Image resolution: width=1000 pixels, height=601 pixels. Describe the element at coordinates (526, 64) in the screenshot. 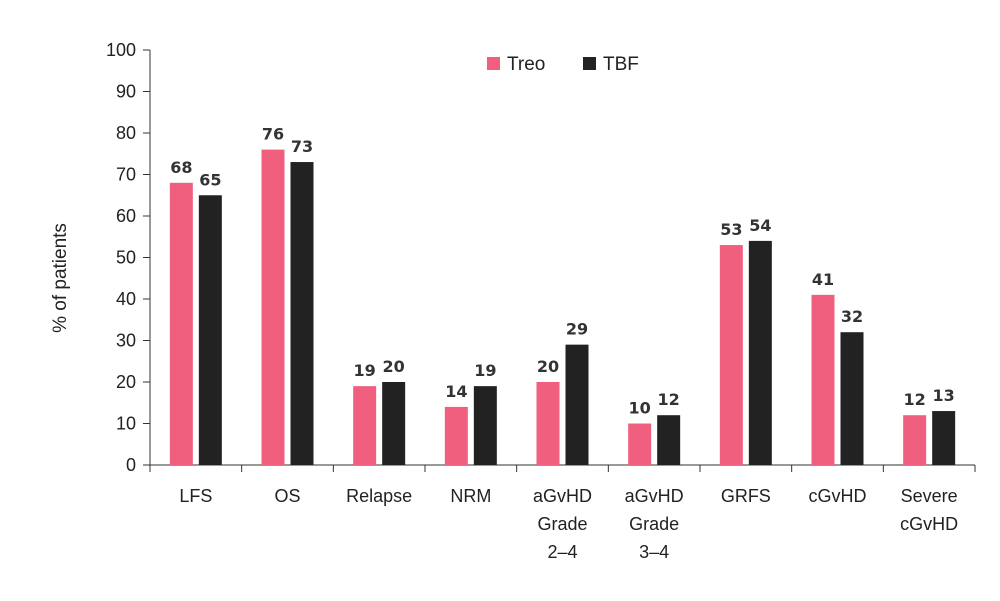

I see `legend-label-treo: Treo` at that location.